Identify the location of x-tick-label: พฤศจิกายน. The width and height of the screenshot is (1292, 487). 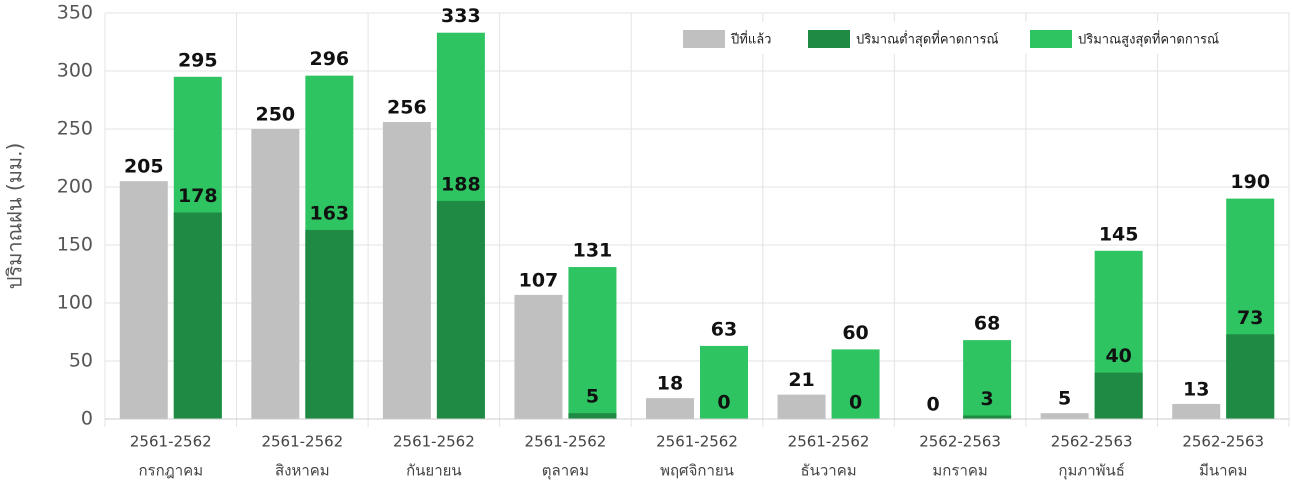
(697, 471).